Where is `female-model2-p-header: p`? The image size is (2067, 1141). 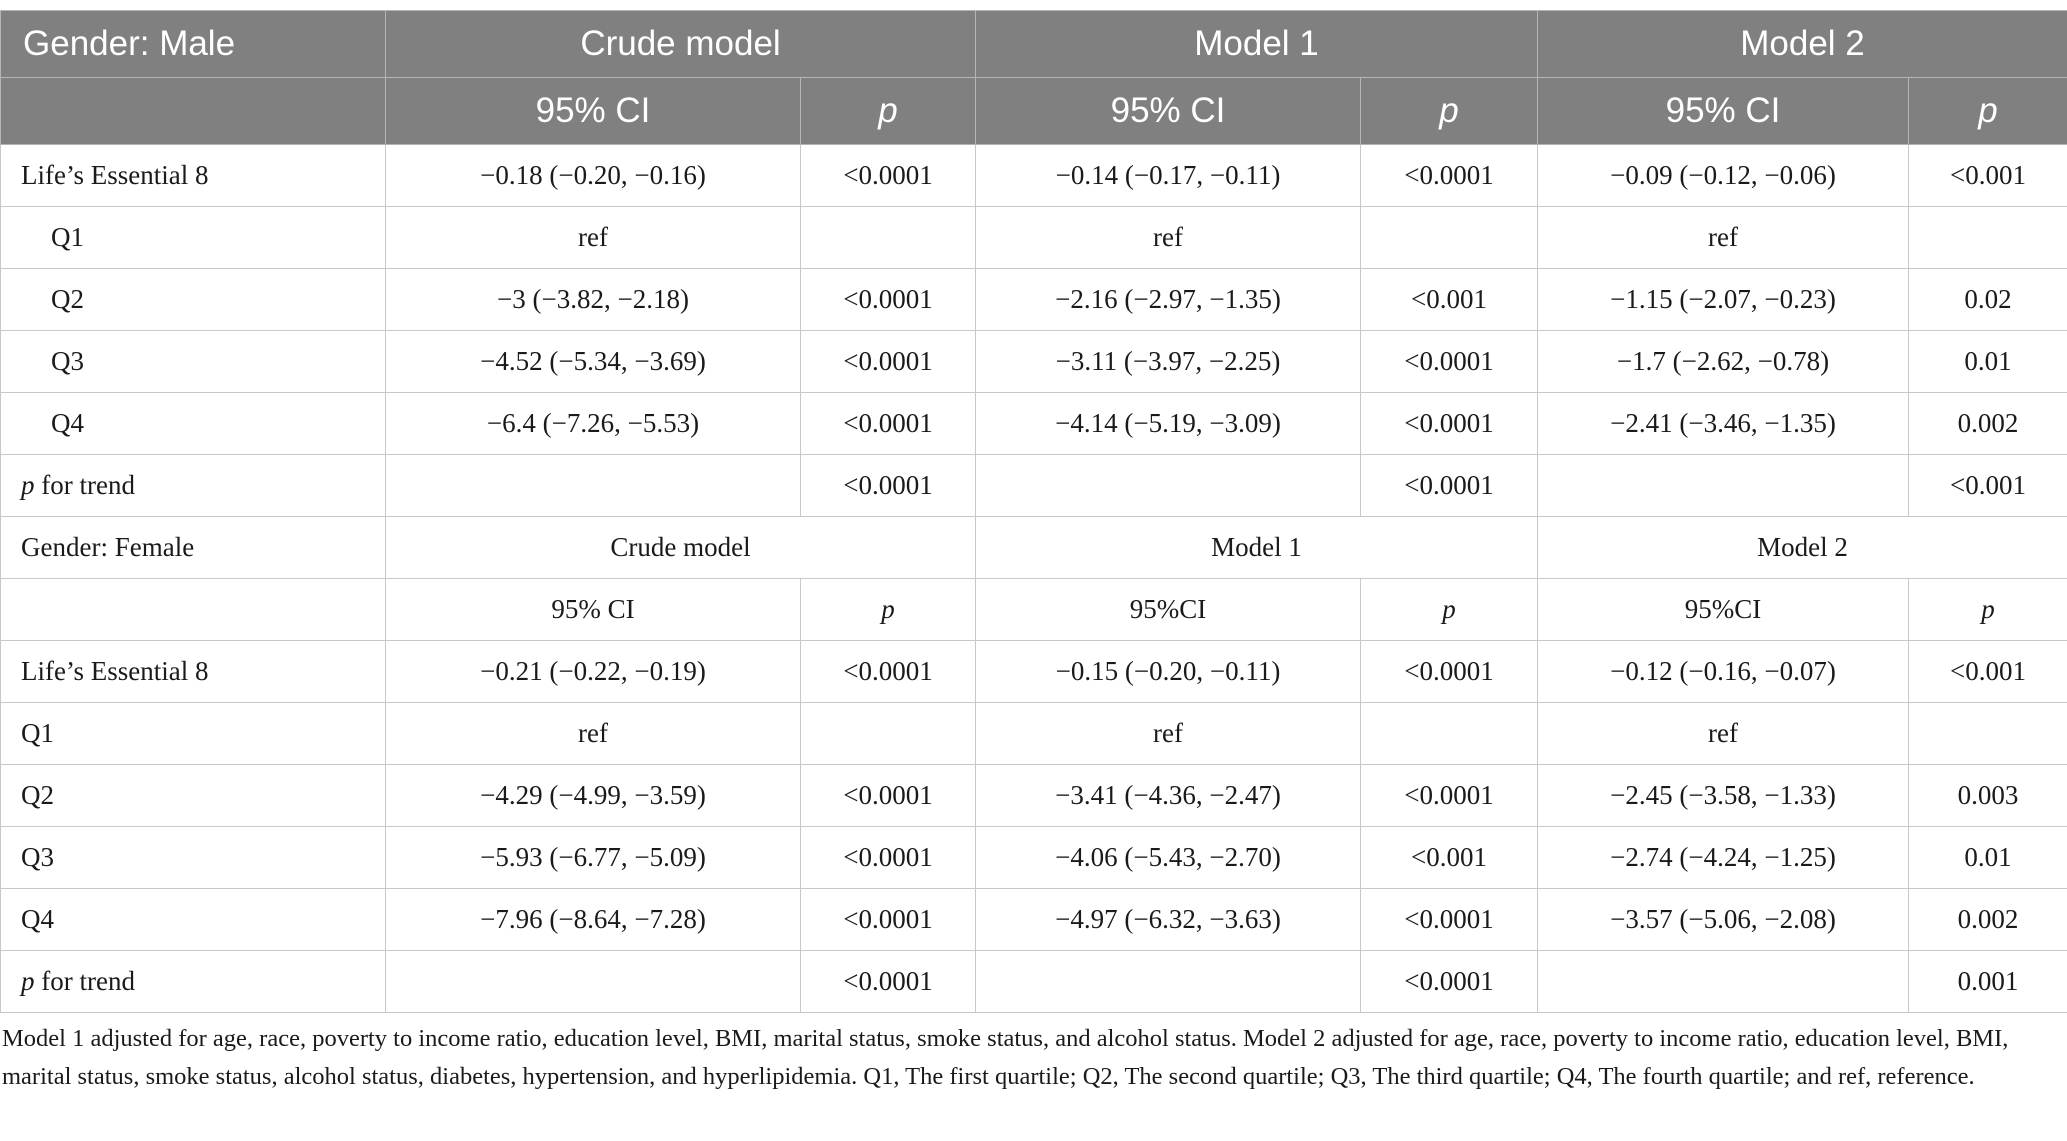
female-model2-p-header: p is located at coordinates (1987, 609).